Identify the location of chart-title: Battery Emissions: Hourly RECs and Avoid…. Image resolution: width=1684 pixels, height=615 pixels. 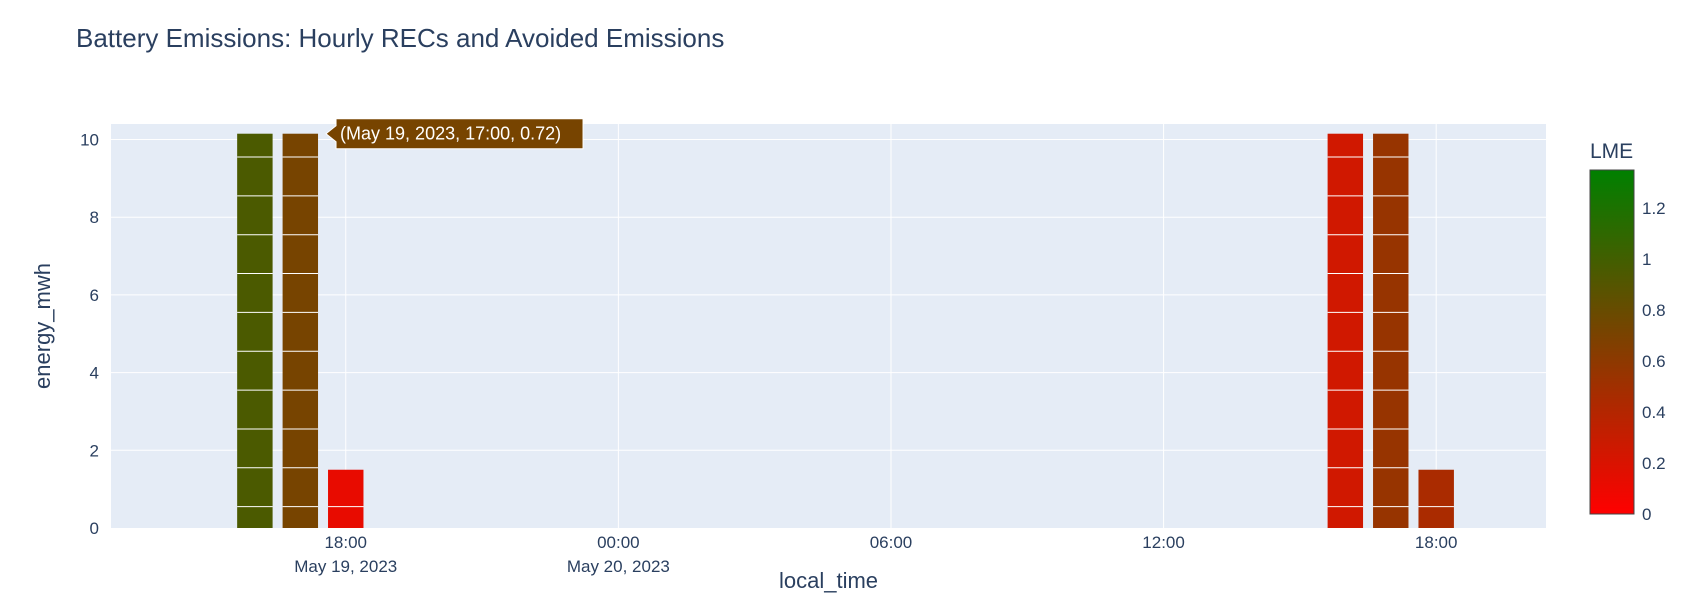
(400, 38).